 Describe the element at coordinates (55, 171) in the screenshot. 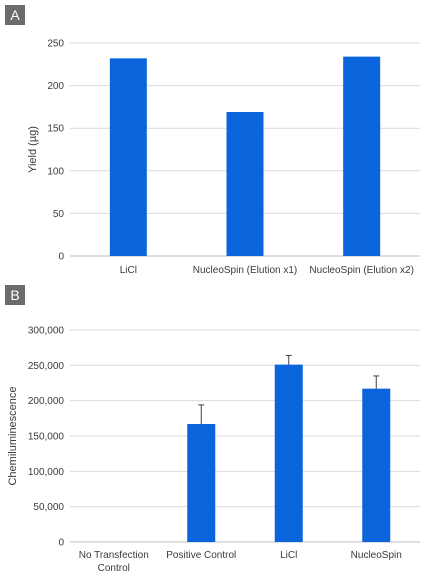

I see `y-tick-label: 100` at that location.